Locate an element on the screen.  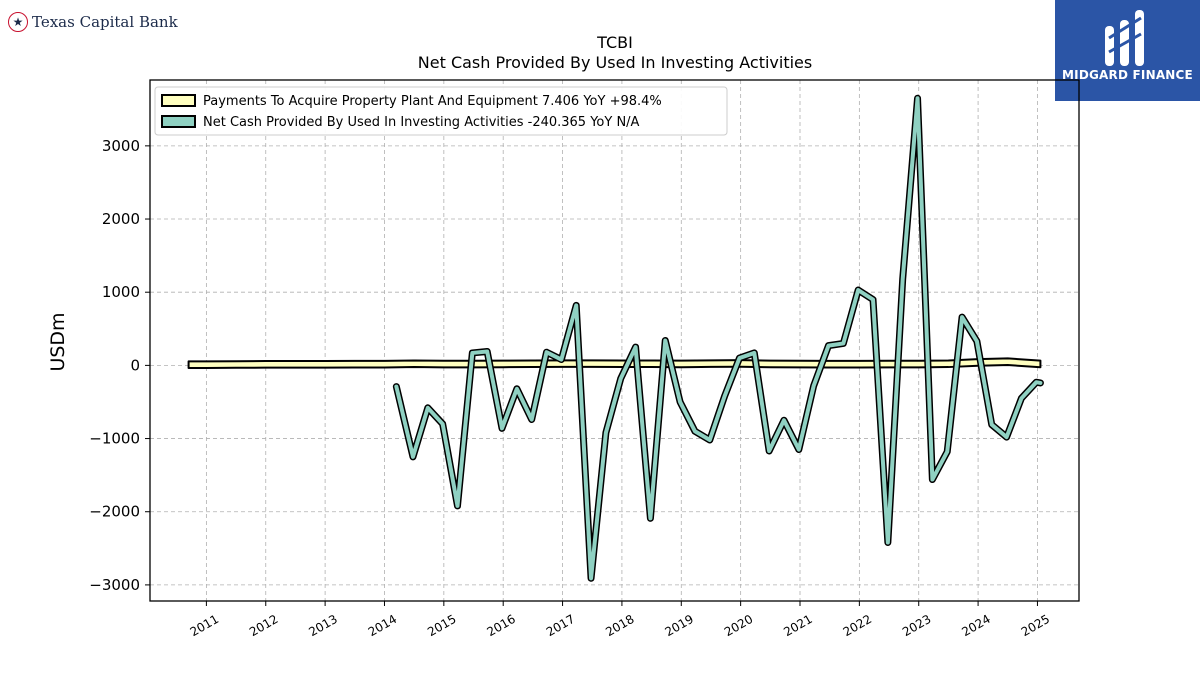
y-tick-label: 3000 is located at coordinates (121, 146).